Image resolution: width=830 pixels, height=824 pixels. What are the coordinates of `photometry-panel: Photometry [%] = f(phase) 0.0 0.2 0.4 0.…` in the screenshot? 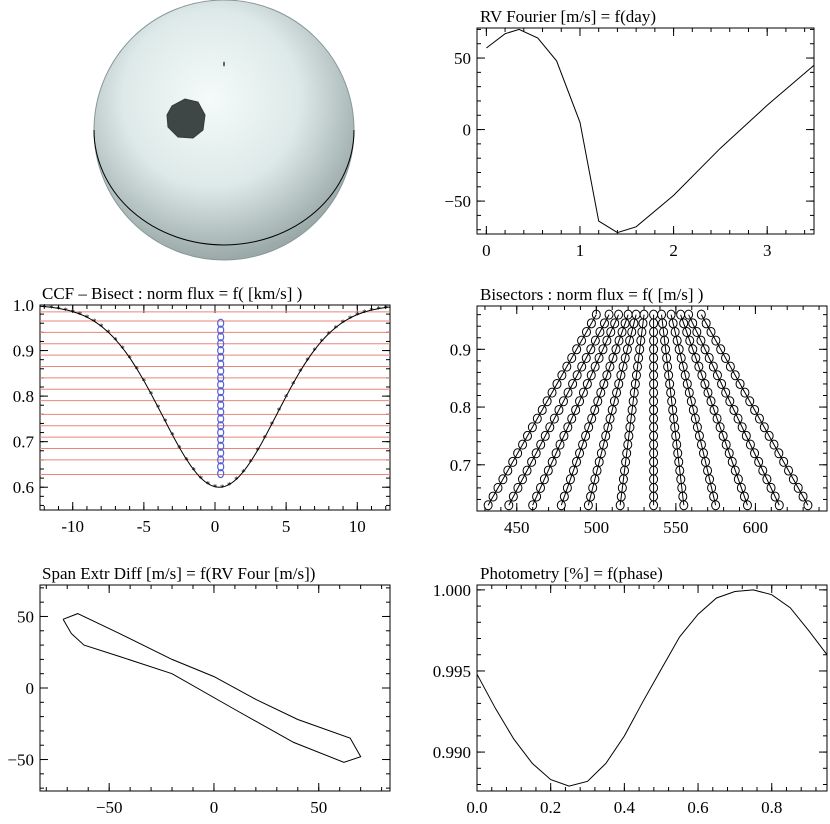 It's located at (630, 690).